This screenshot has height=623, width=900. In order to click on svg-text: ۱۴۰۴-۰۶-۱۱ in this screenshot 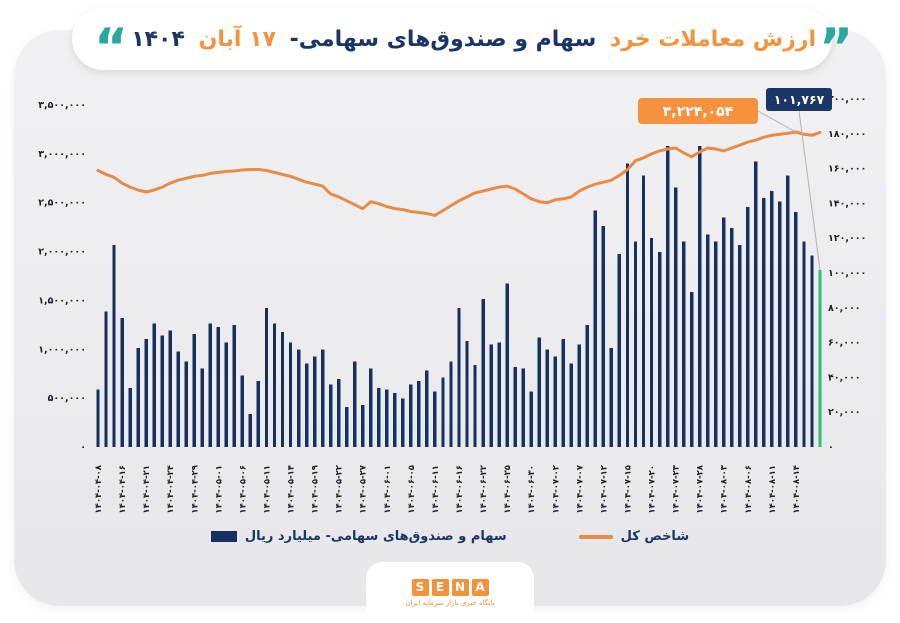, I will do `click(436, 489)`.